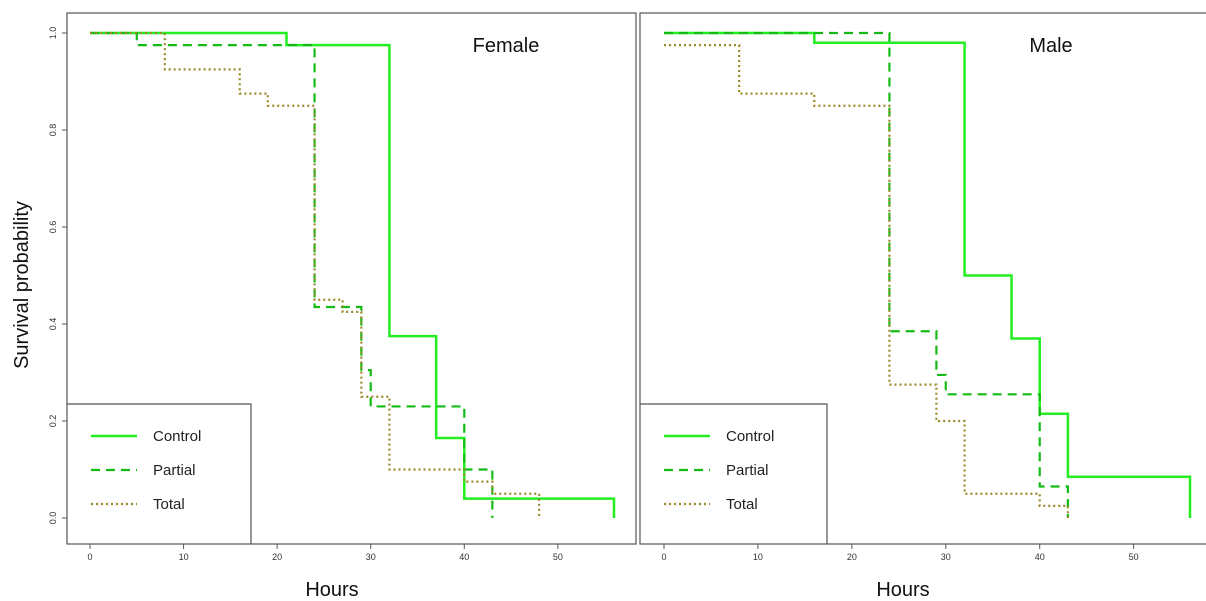  Describe the element at coordinates (169, 504) in the screenshot. I see `female-legend-label-total: Total` at that location.